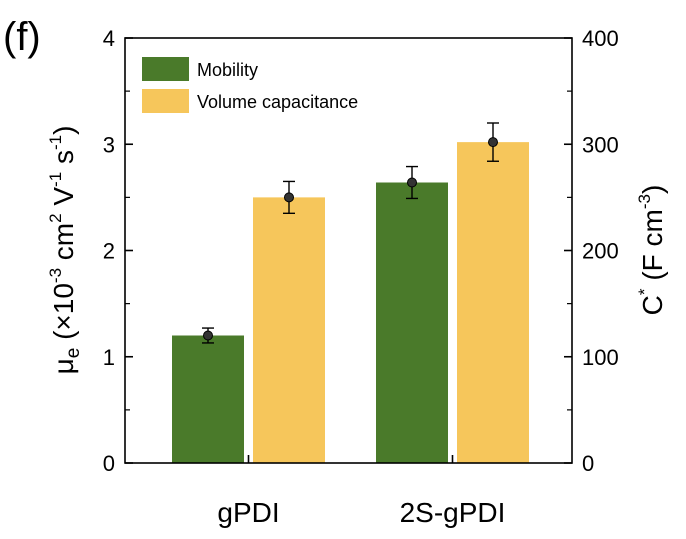 The image size is (686, 539). Describe the element at coordinates (600, 251) in the screenshot. I see `right-tick-label: 200` at that location.